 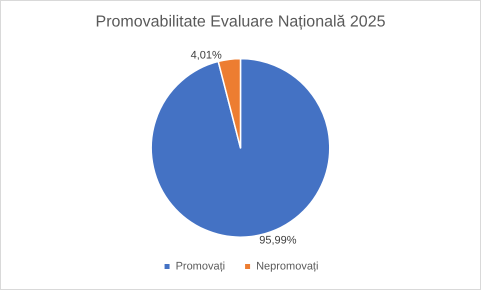 What do you see at coordinates (206, 55) in the screenshot?
I see `data-label: 4,01%` at bounding box center [206, 55].